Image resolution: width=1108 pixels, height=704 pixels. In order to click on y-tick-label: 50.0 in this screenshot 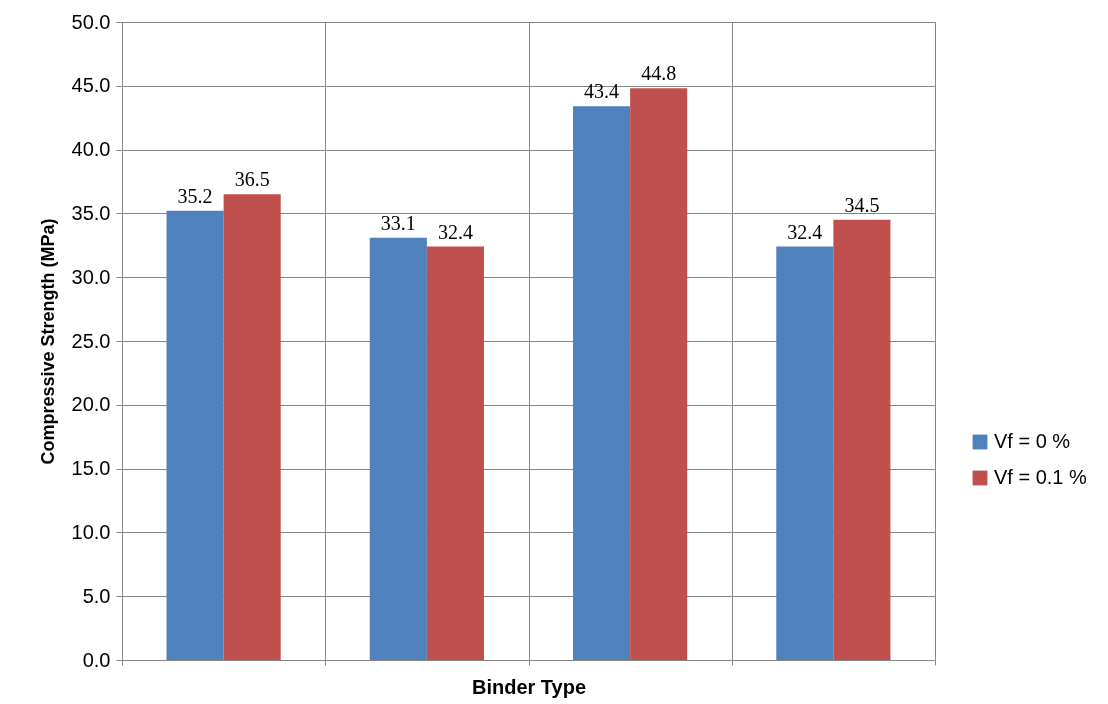, I will do `click(91, 21)`.